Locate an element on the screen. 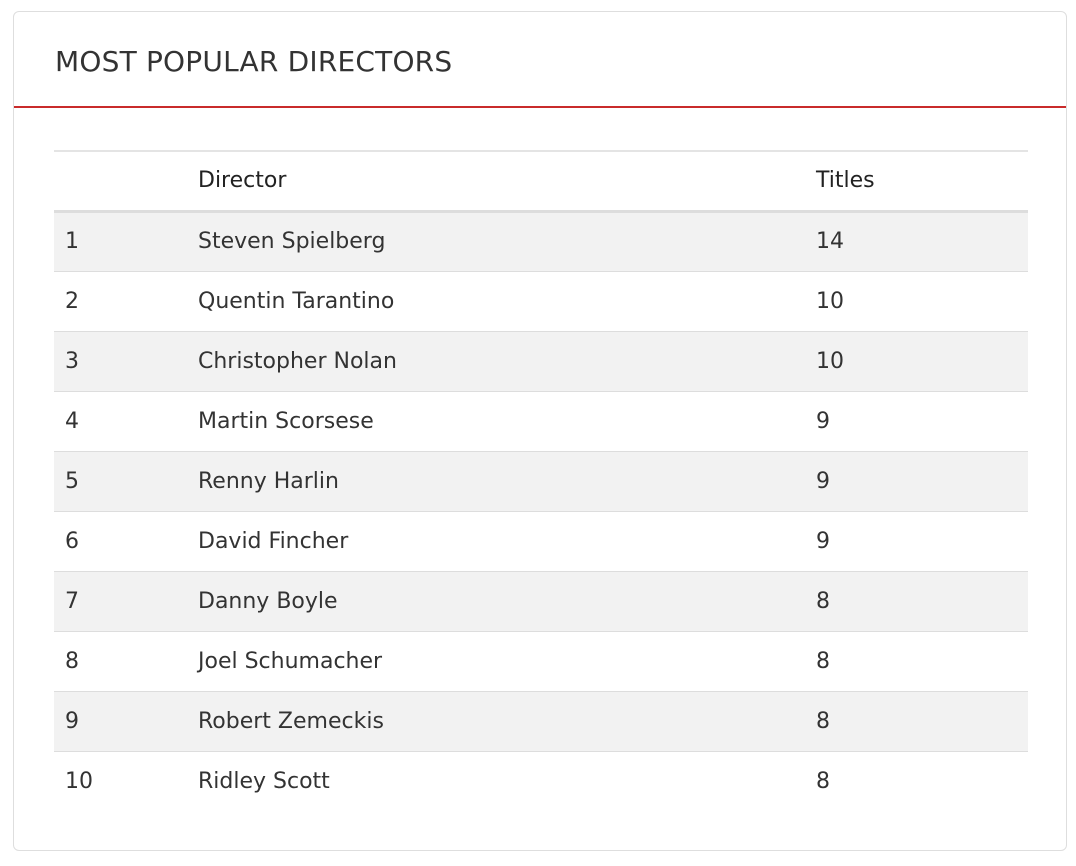 Image resolution: width=1076 pixels, height=866 pixels. table-row: 1 Steven Spielberg 14 is located at coordinates (541, 241).